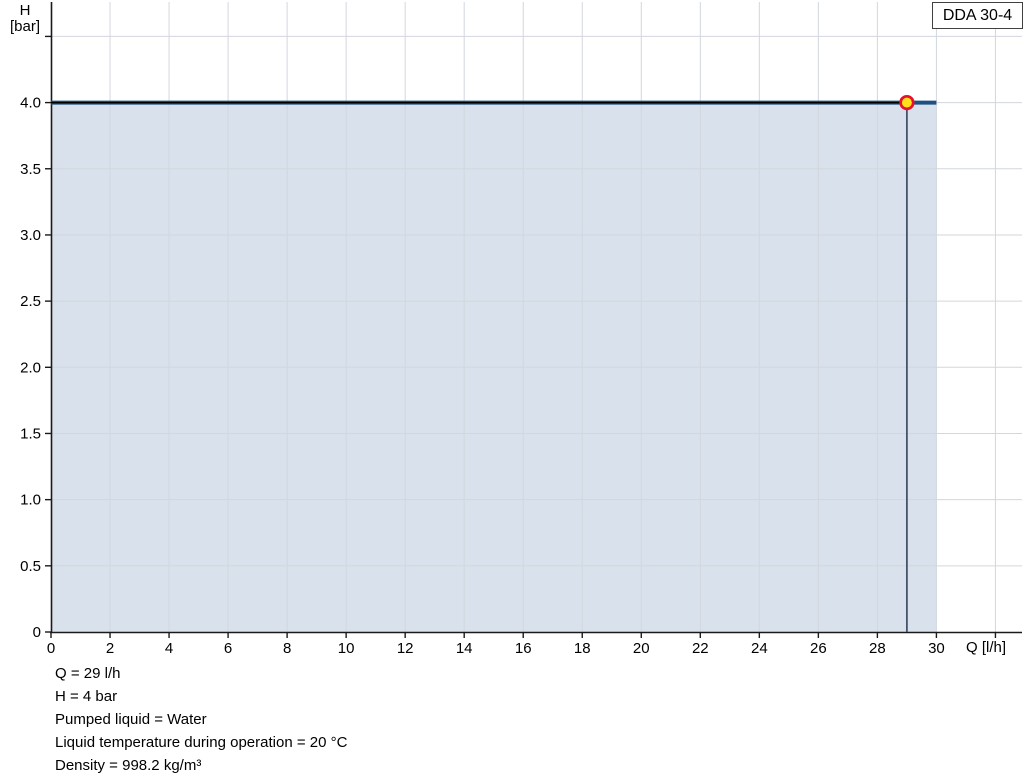 The height and width of the screenshot is (781, 1024). What do you see at coordinates (759, 648) in the screenshot?
I see `x-tick-label: 24` at bounding box center [759, 648].